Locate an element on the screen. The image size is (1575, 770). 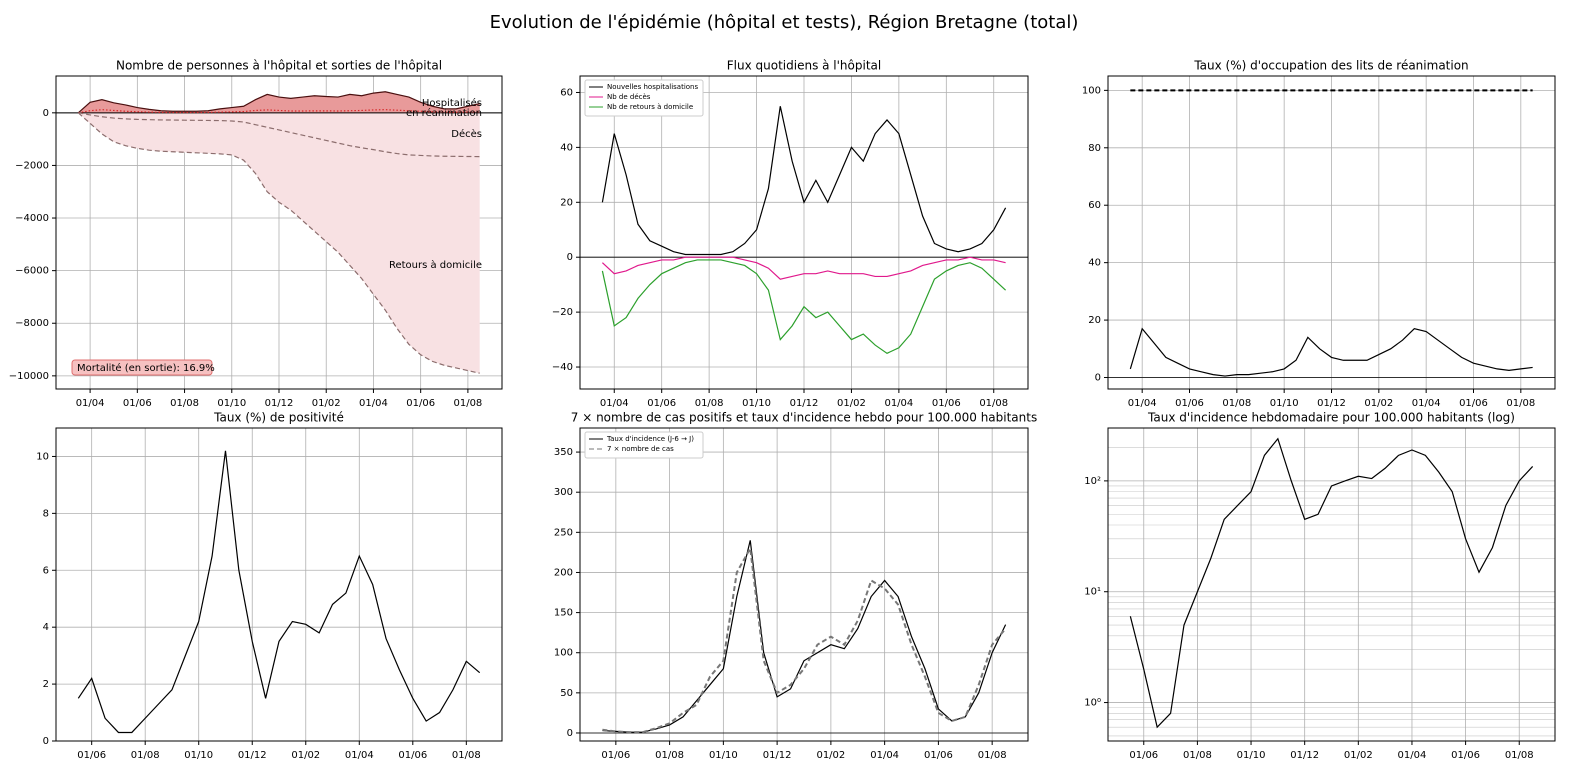
legend-label: Nouvelles hospitalisations is located at coordinates (652, 87).